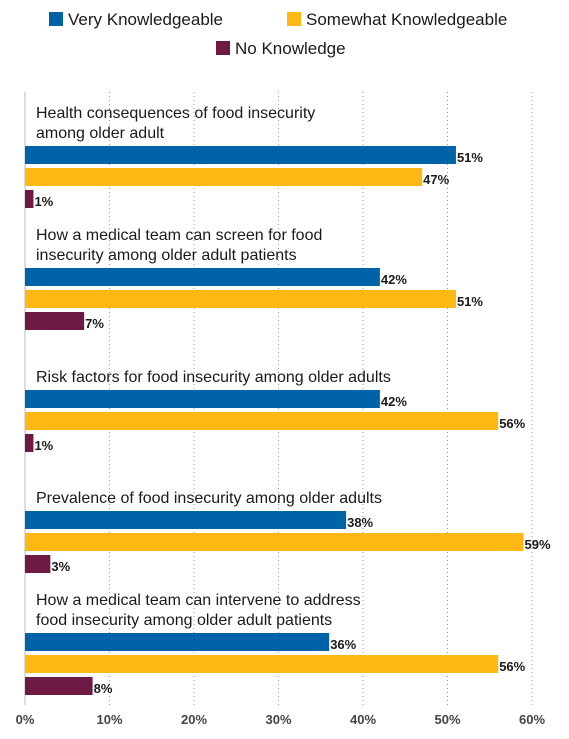 Image resolution: width=569 pixels, height=739 pixels. I want to click on x-tick-label: 40%, so click(363, 719).